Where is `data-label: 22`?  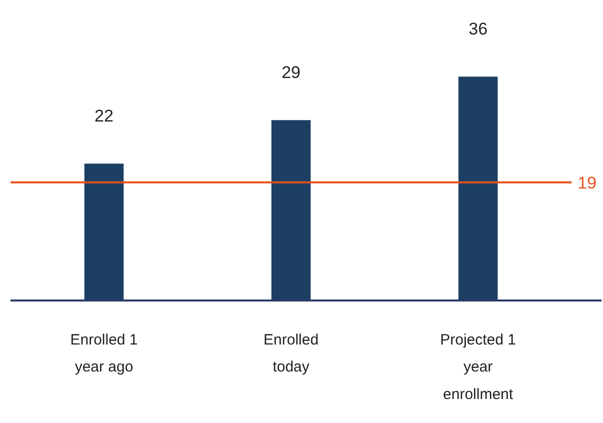 data-label: 22 is located at coordinates (104, 116).